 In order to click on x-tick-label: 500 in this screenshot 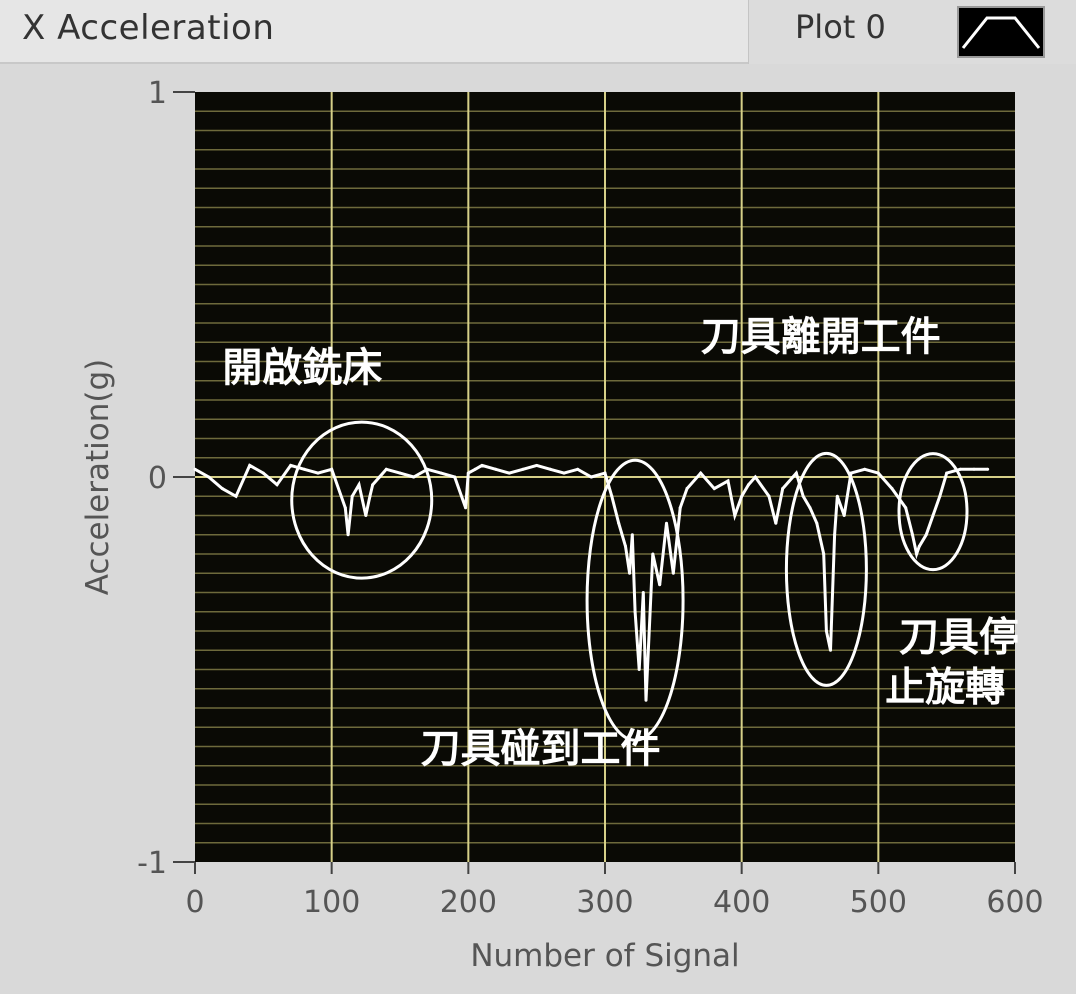, I will do `click(878, 902)`.